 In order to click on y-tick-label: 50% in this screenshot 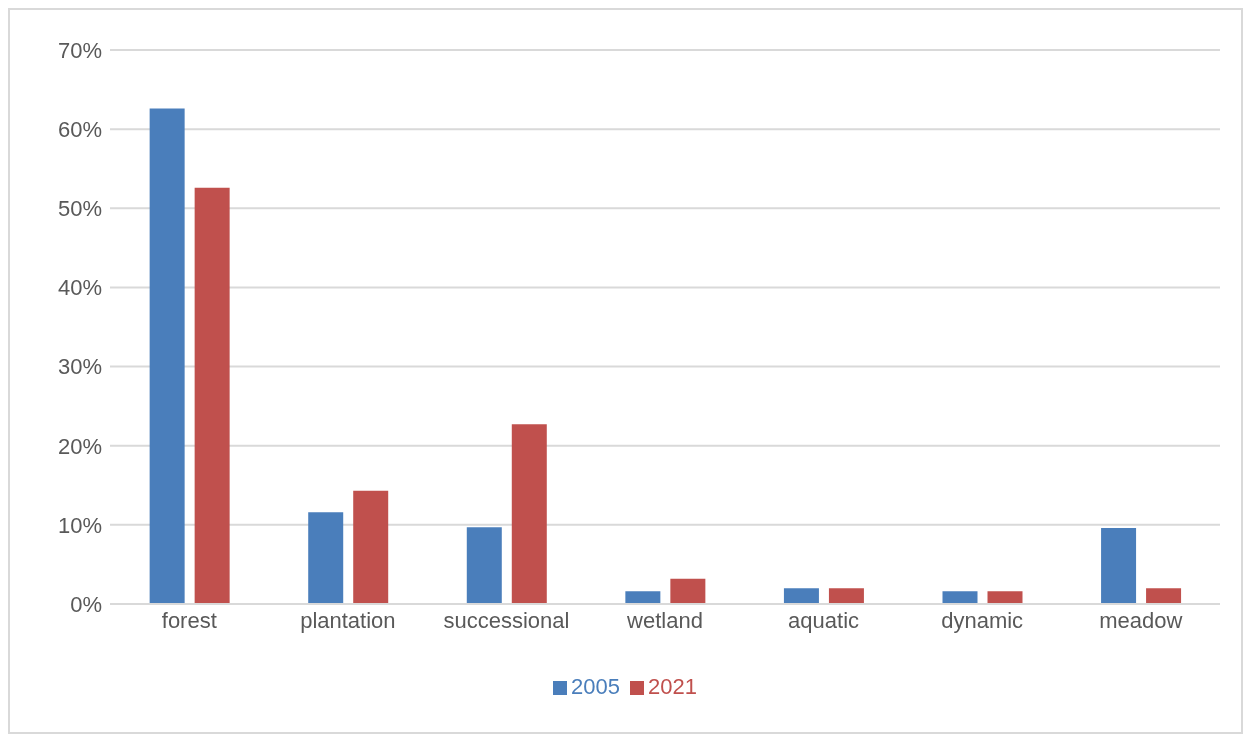, I will do `click(79, 209)`.